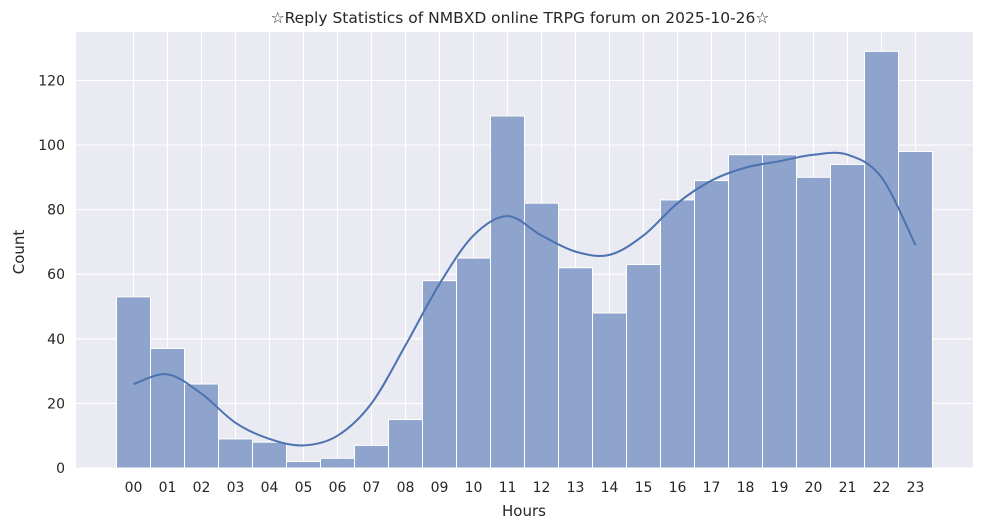 The image size is (984, 529). What do you see at coordinates (56, 211) in the screenshot?
I see `y-tick-label: 80` at bounding box center [56, 211].